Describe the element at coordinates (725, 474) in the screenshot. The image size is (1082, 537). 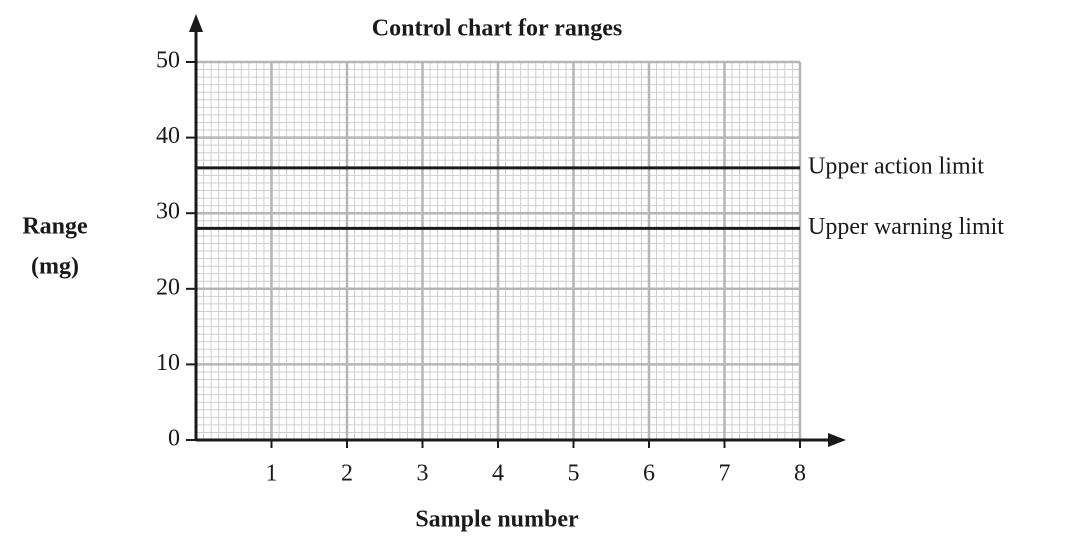
I see `x-tick-label: 7` at that location.